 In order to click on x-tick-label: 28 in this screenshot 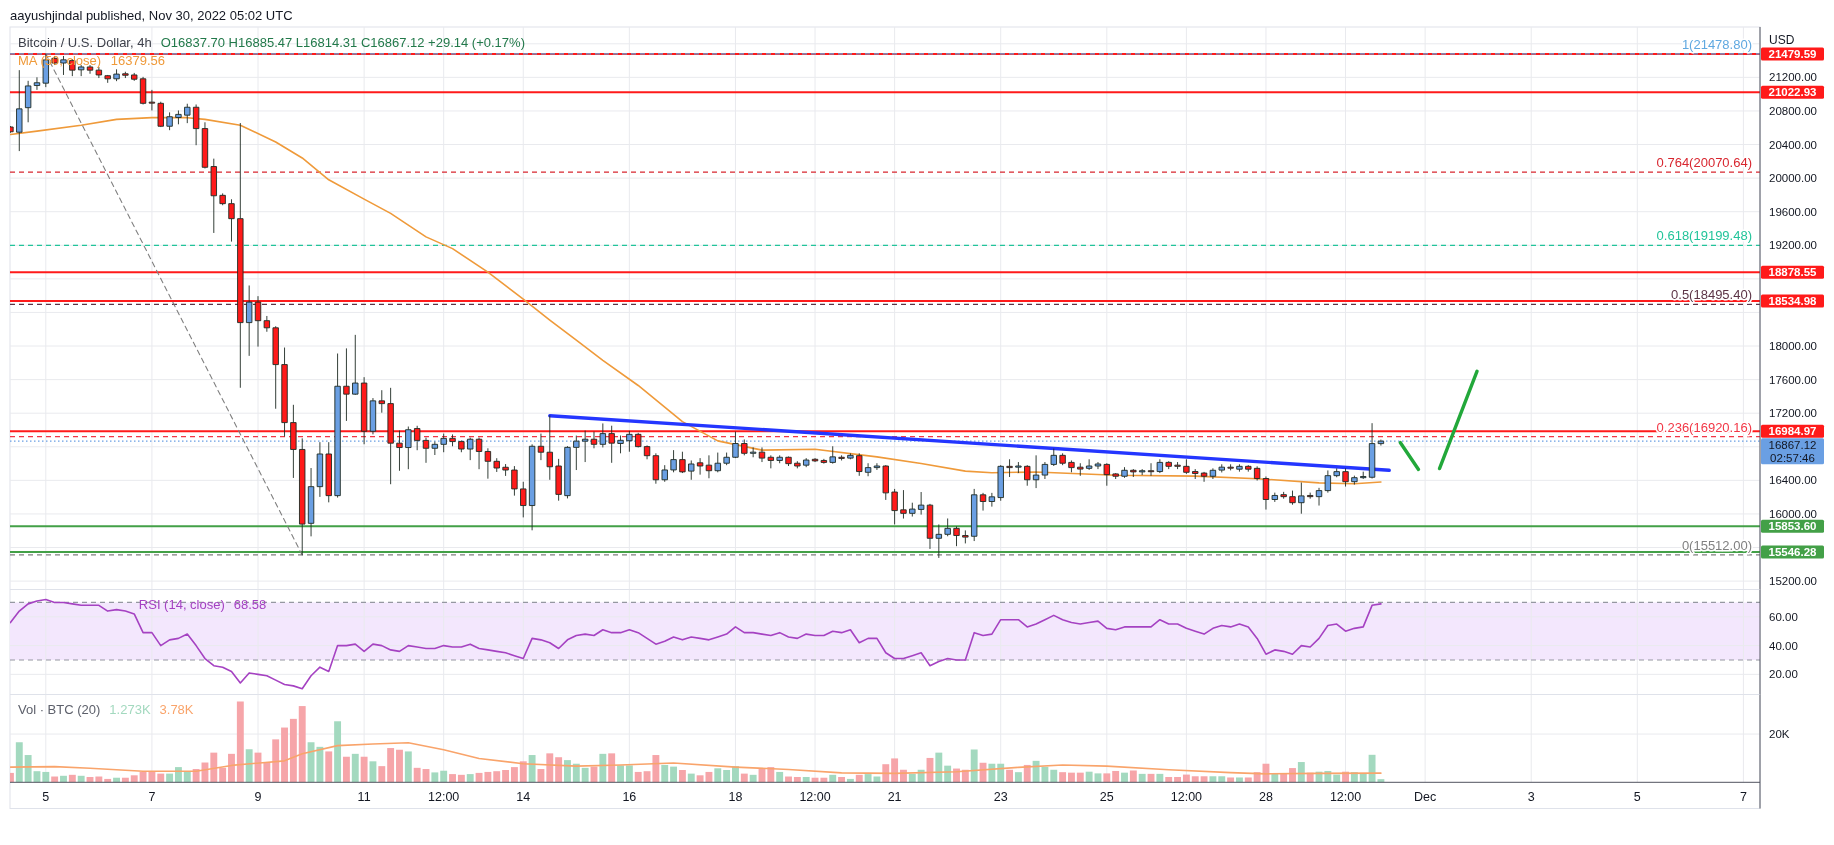, I will do `click(1266, 797)`.